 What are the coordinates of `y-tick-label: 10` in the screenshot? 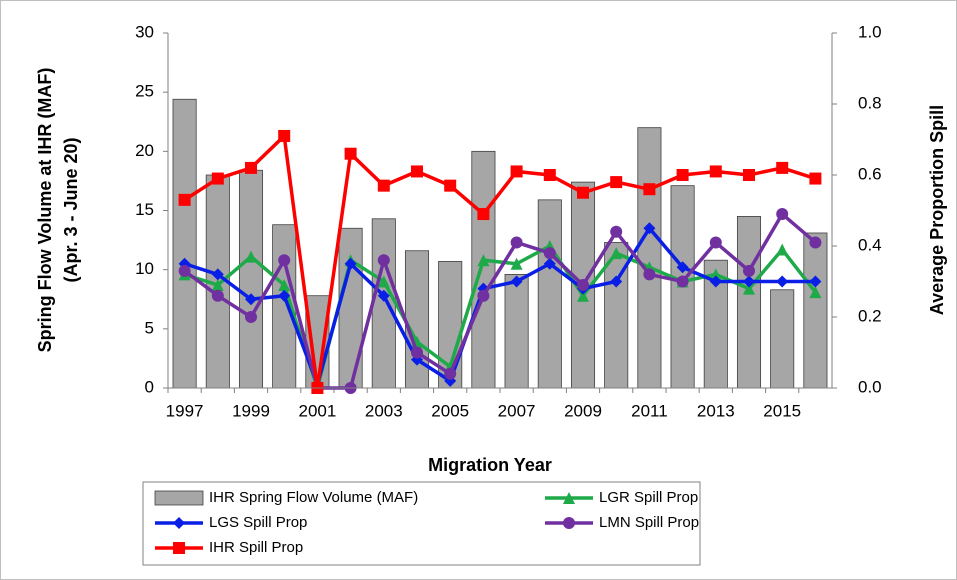 It's located at (144, 268).